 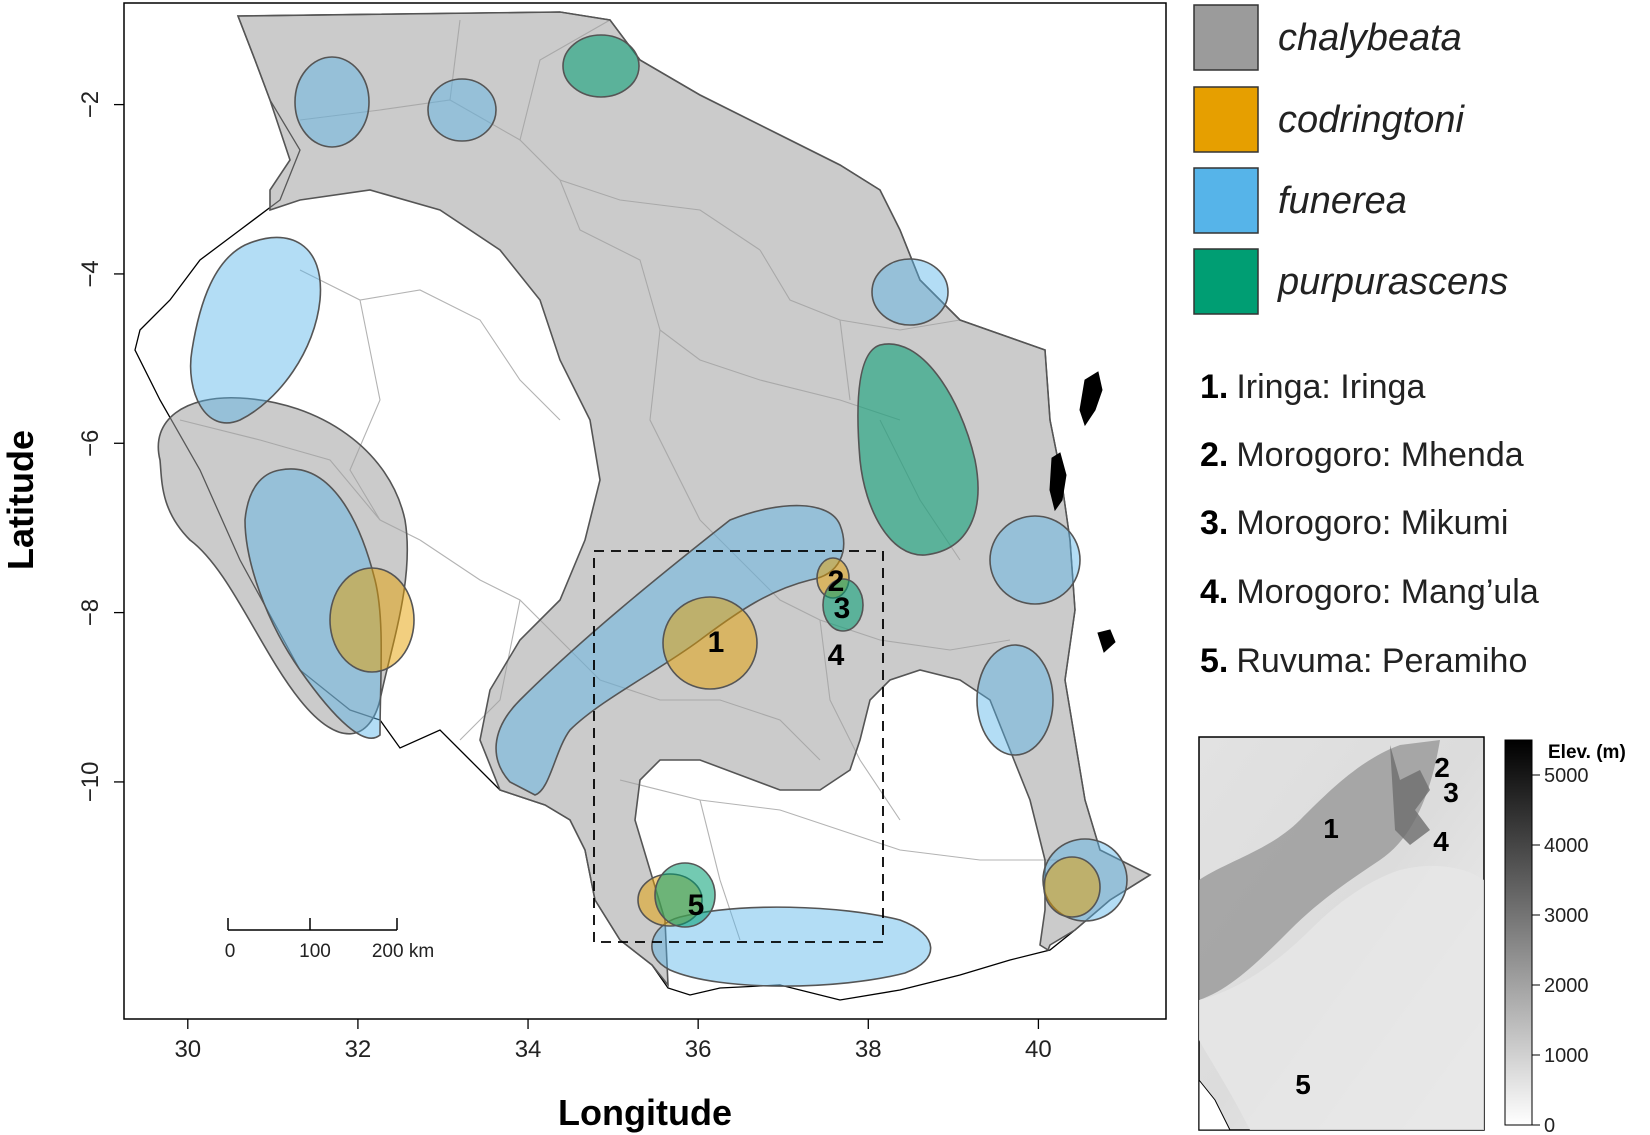 I want to click on locality-5-name: Ruvuma: Peramiho, so click(x=1381, y=661).